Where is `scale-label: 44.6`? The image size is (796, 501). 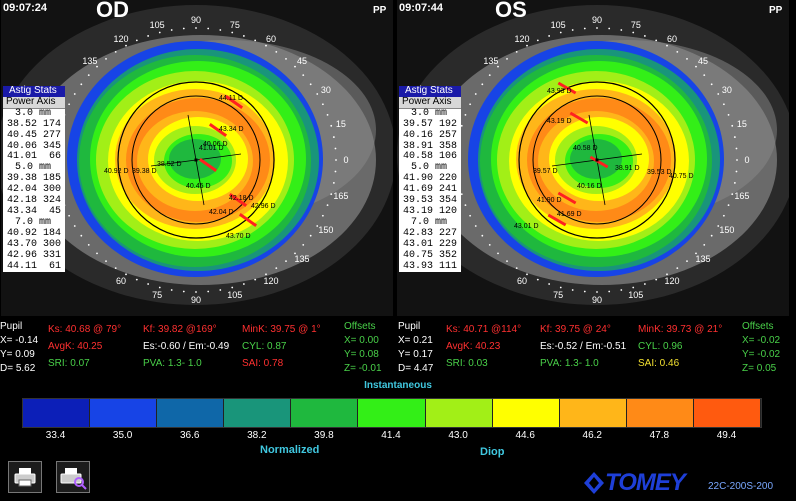 scale-label: 44.6 is located at coordinates (525, 435).